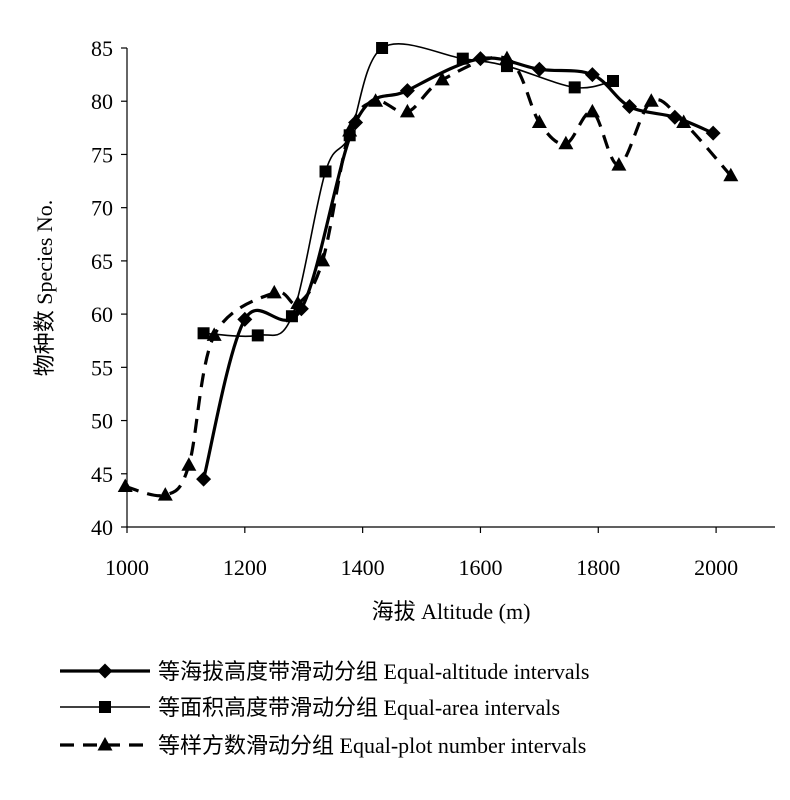 This screenshot has width=790, height=800. Describe the element at coordinates (127, 567) in the screenshot. I see `x-tick-label: 1000` at that location.